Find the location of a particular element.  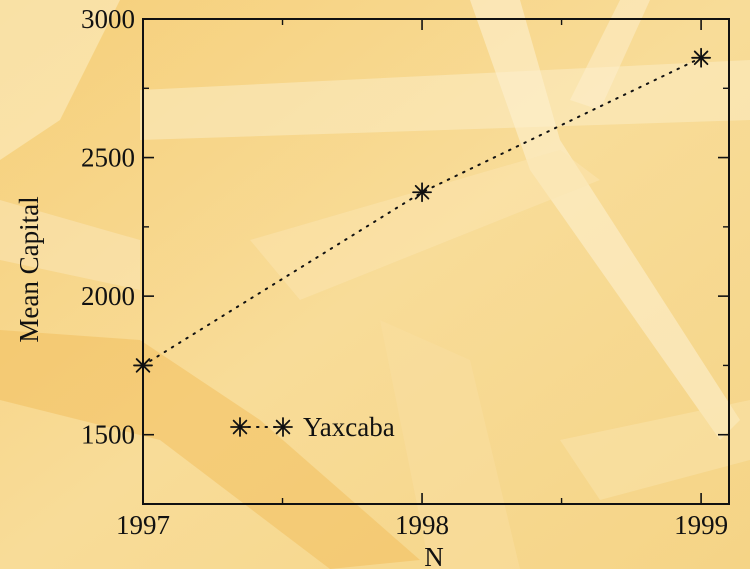

x-tick-label: 1997 is located at coordinates (143, 525).